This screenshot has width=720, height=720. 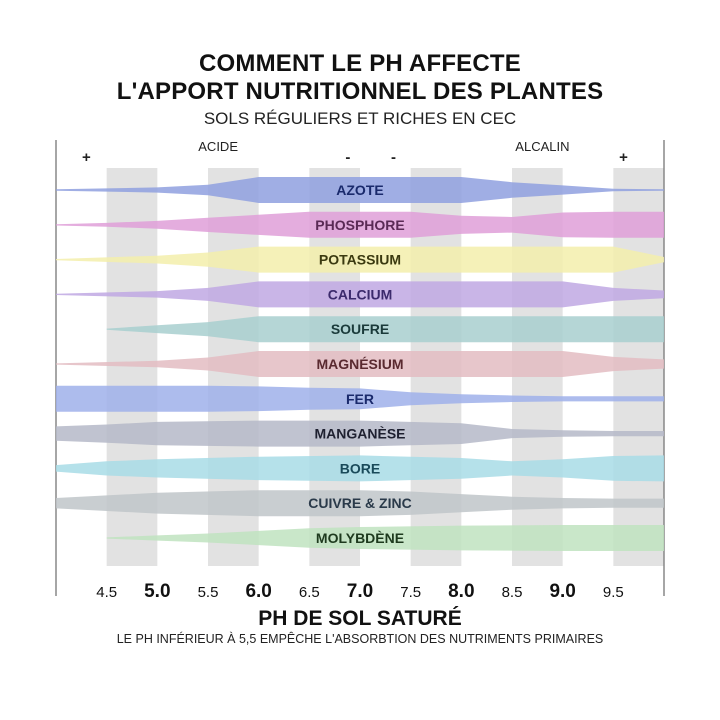 I want to click on nutrient-label: MANGANÈSE, so click(x=359, y=434).